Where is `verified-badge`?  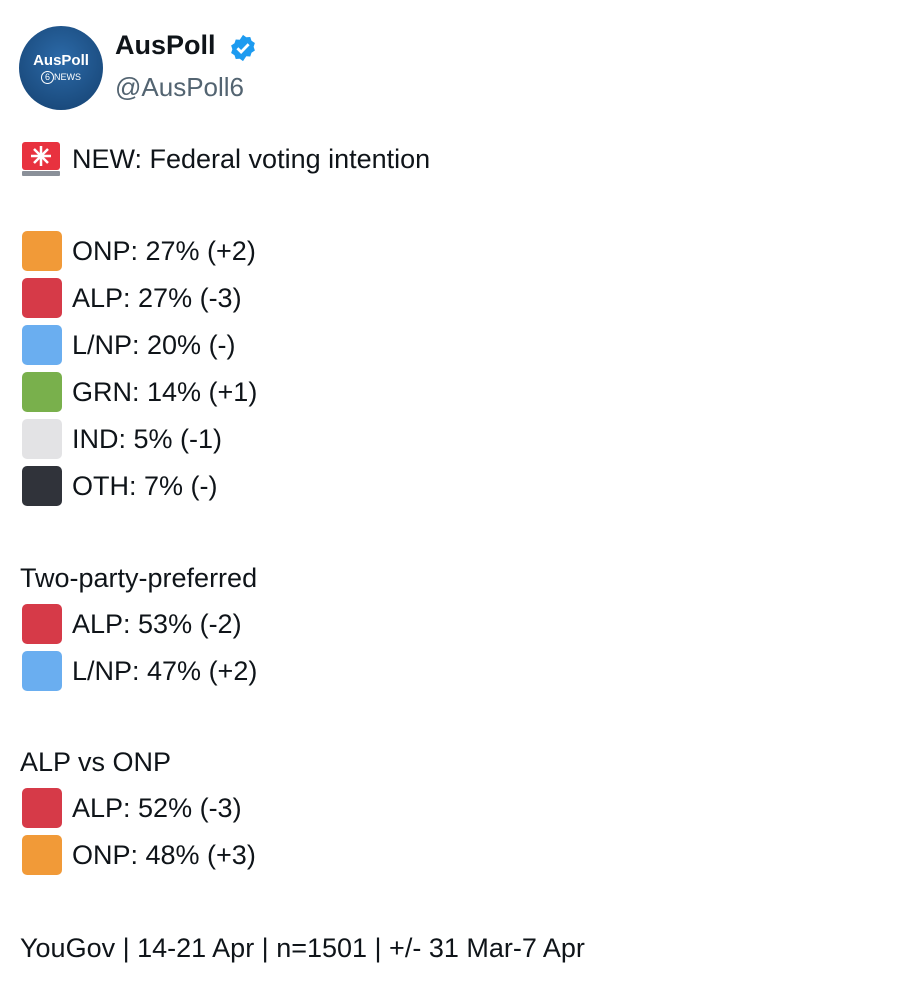 verified-badge is located at coordinates (243, 48).